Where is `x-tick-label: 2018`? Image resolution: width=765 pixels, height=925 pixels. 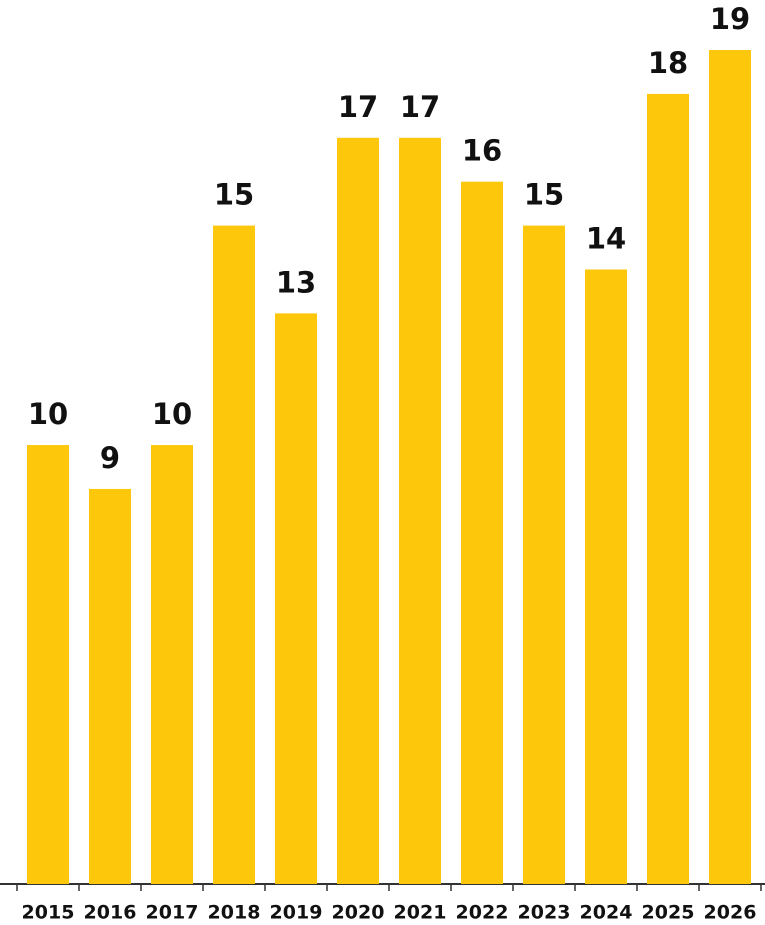 x-tick-label: 2018 is located at coordinates (234, 913).